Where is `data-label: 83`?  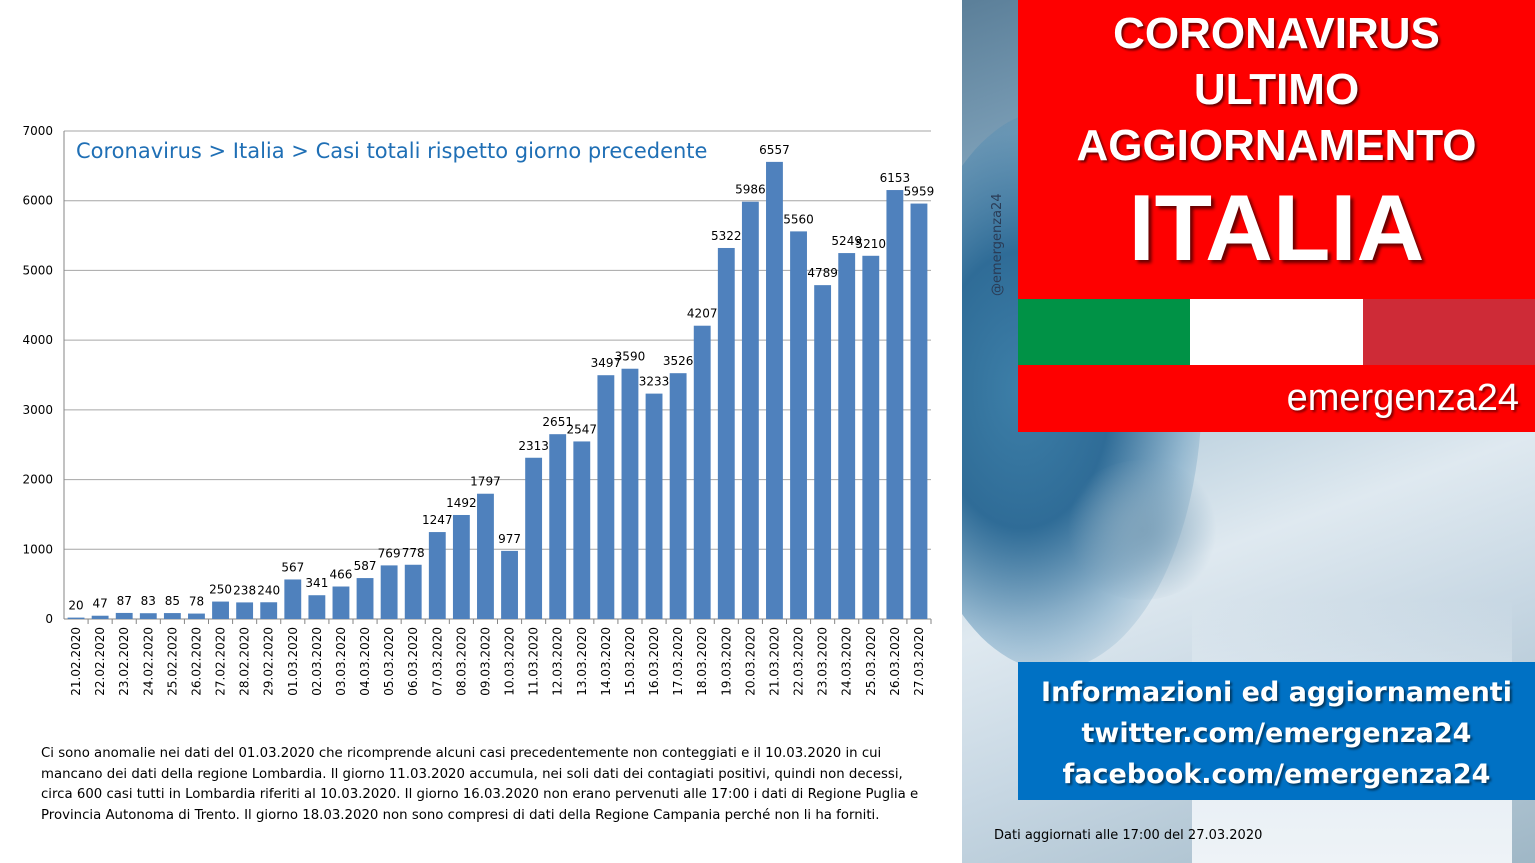 data-label: 83 is located at coordinates (148, 601).